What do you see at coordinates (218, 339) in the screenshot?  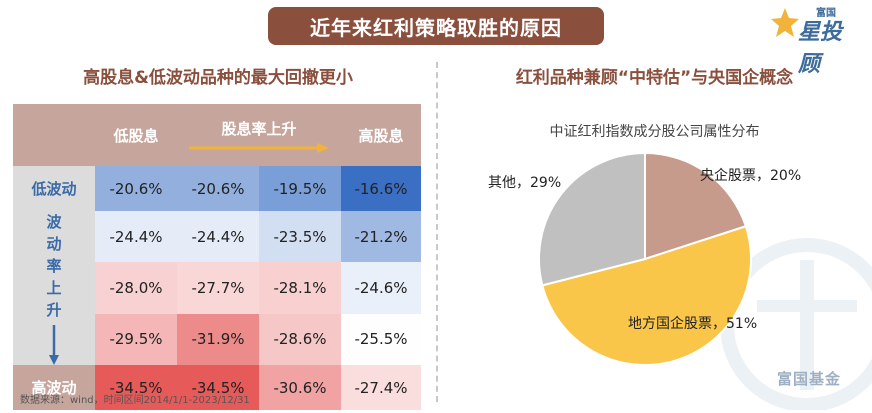 I see `heatmap-cell: -31.9%` at bounding box center [218, 339].